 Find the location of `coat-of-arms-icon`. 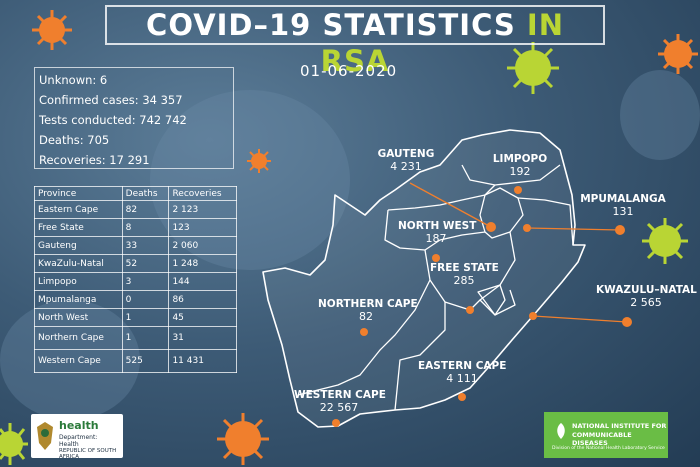

coat-of-arms-icon is located at coordinates (45, 436).